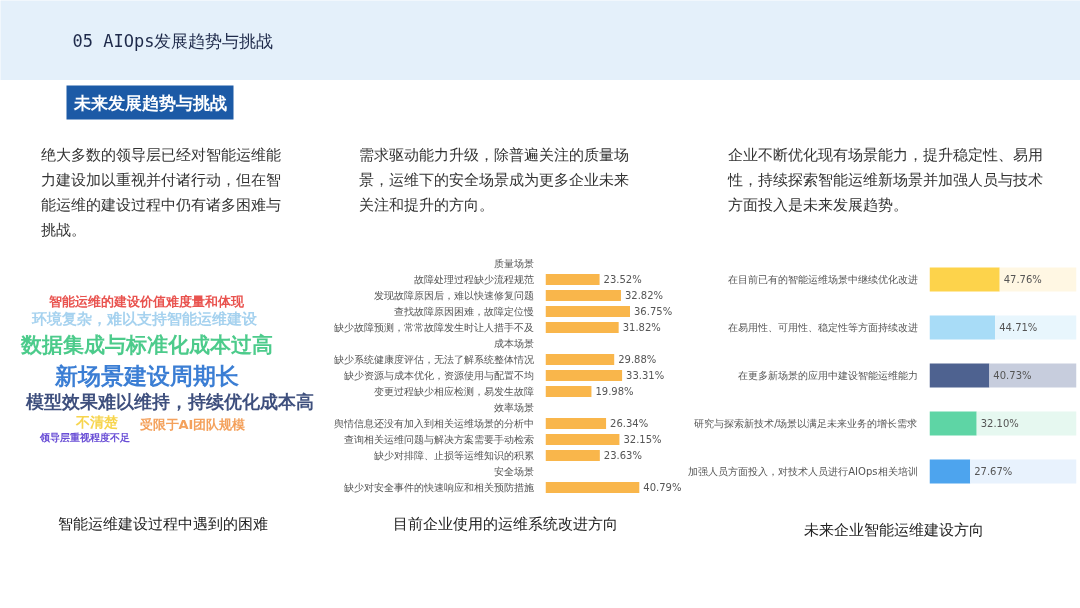 This screenshot has height=608, width=1080. Describe the element at coordinates (884, 179) in the screenshot. I see `chart-subtitle: 企业不断优化现有场景能力，提升稳定性、易用性，持续探索智能运维新场景并加强人员与技术方面投入是未来发展趋势。` at that location.